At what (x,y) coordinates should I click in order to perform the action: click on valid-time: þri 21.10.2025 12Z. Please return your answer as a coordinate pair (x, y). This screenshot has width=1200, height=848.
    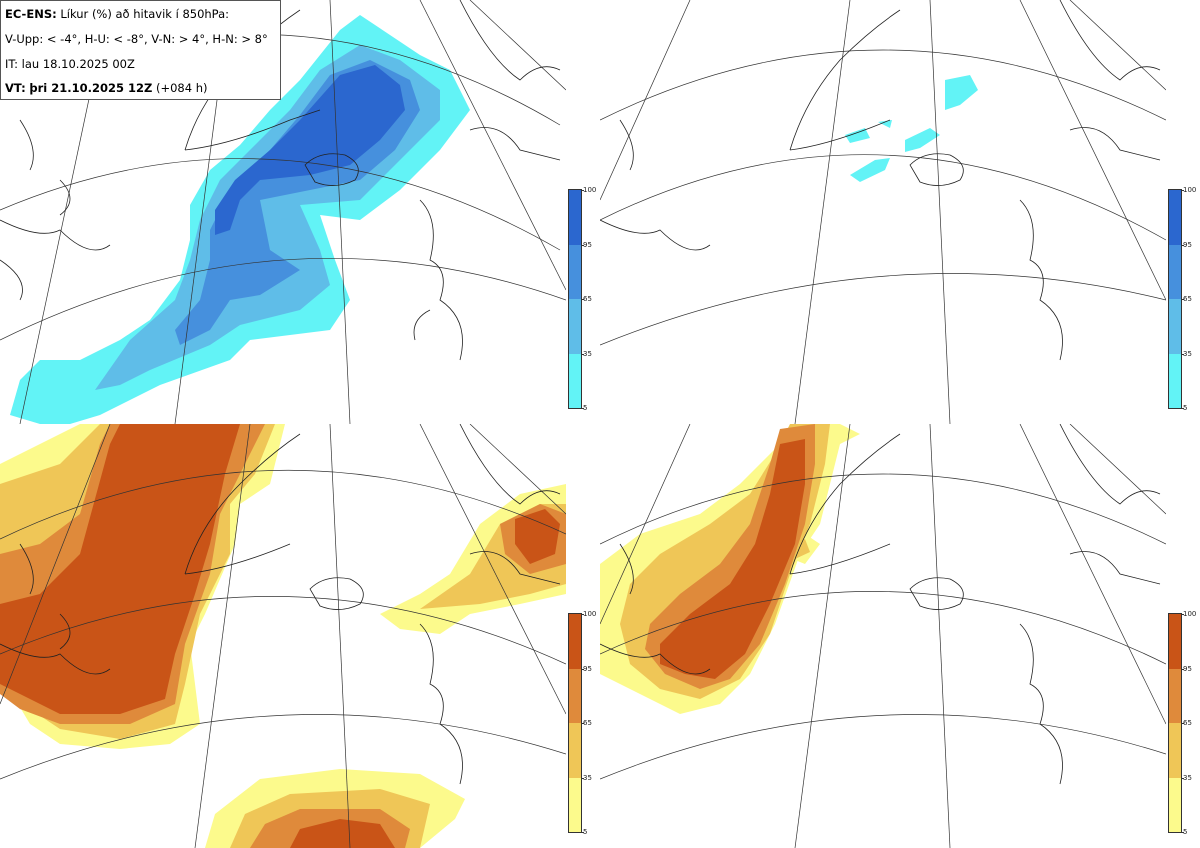
    Looking at the image, I should click on (91, 88).